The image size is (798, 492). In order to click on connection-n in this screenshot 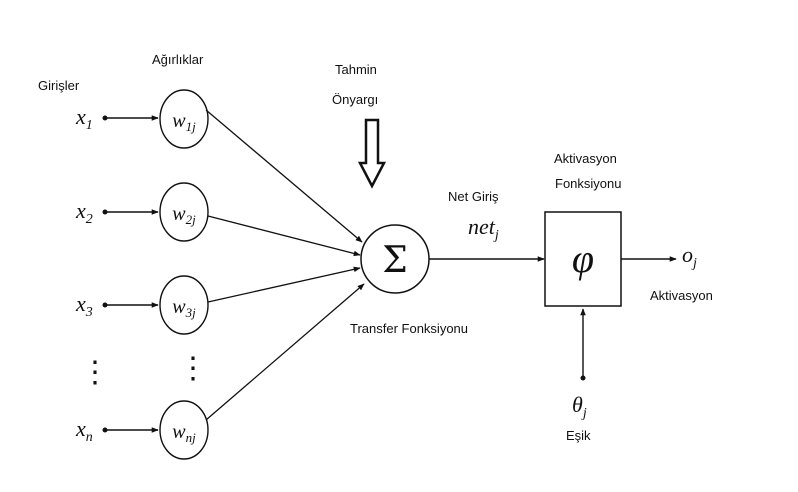, I will do `click(285, 352)`.